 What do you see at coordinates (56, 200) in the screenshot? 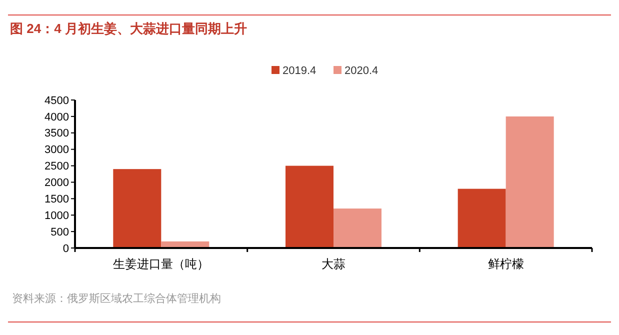
I see `y-tick-label: 1500` at bounding box center [56, 200].